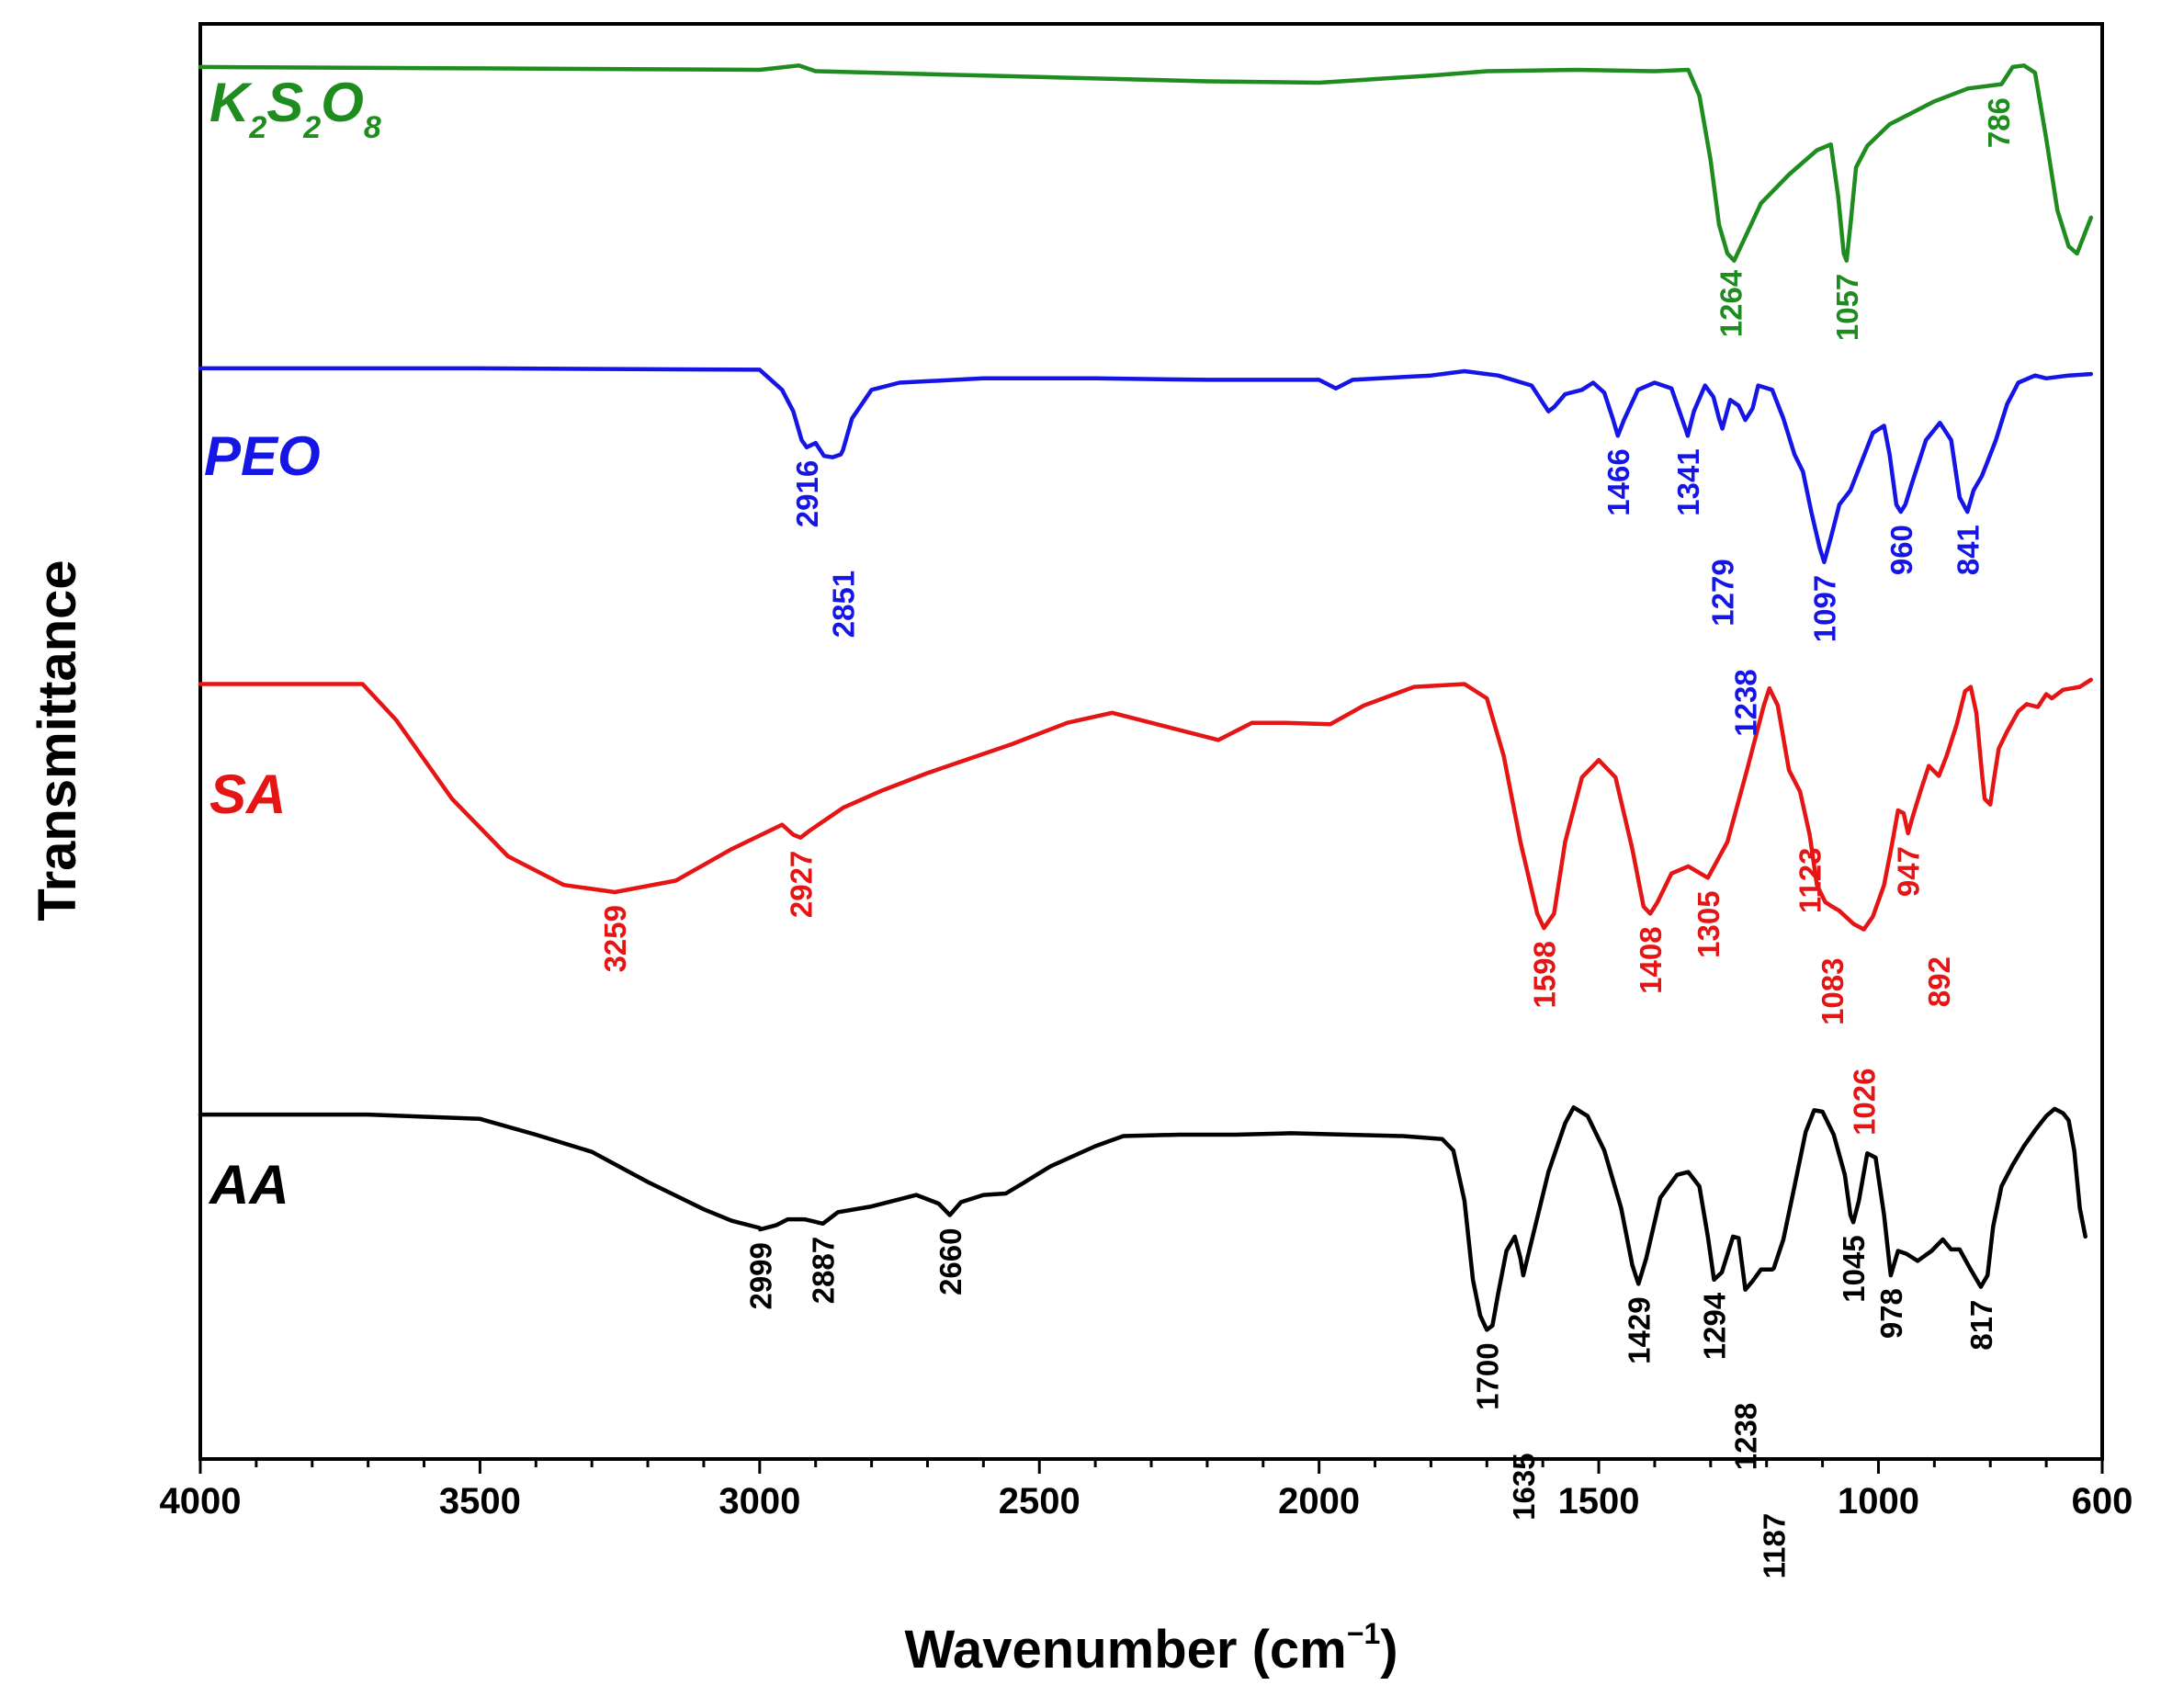 This screenshot has width=2161, height=1708. What do you see at coordinates (1731, 303) in the screenshot?
I see `peak-label-k2s2o8: 1264` at bounding box center [1731, 303].